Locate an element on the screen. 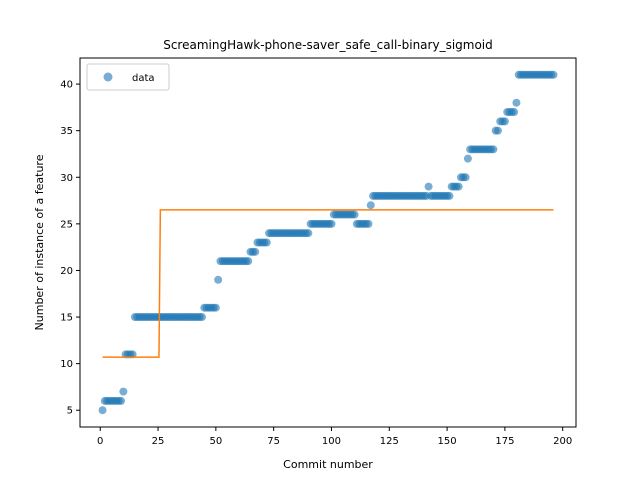 This screenshot has height=480, width=640. x-axis: 0 25 50 75 100 125 150 175 200 is located at coordinates (334, 437).